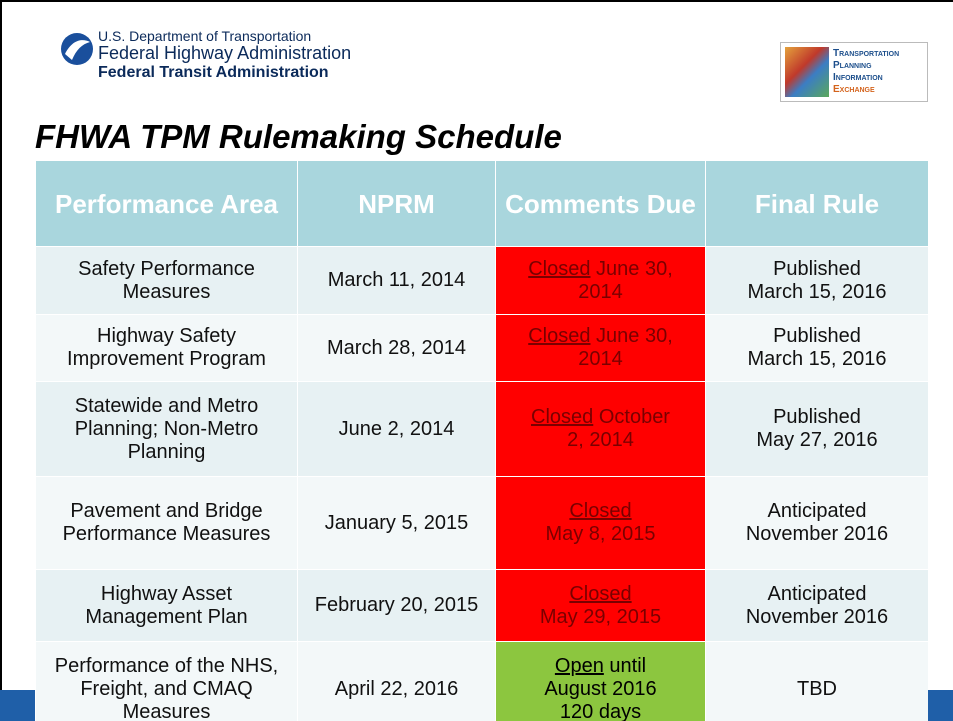 Image resolution: width=953 pixels, height=721 pixels. I want to click on final-rule-line: TBD, so click(817, 688).